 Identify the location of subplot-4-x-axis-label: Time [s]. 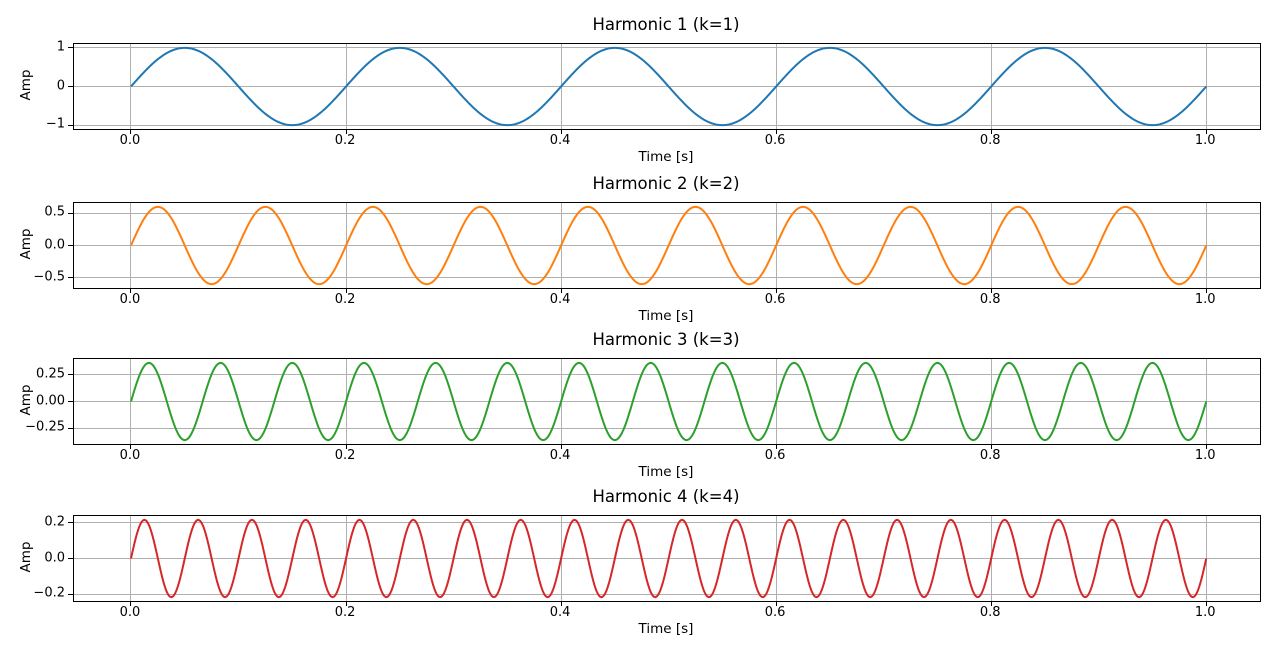
(666, 629).